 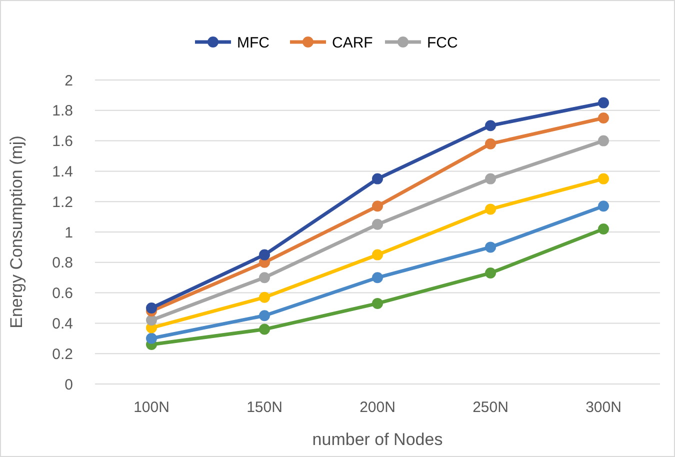 What do you see at coordinates (152, 407) in the screenshot?
I see `x-tick-label: 100N` at bounding box center [152, 407].